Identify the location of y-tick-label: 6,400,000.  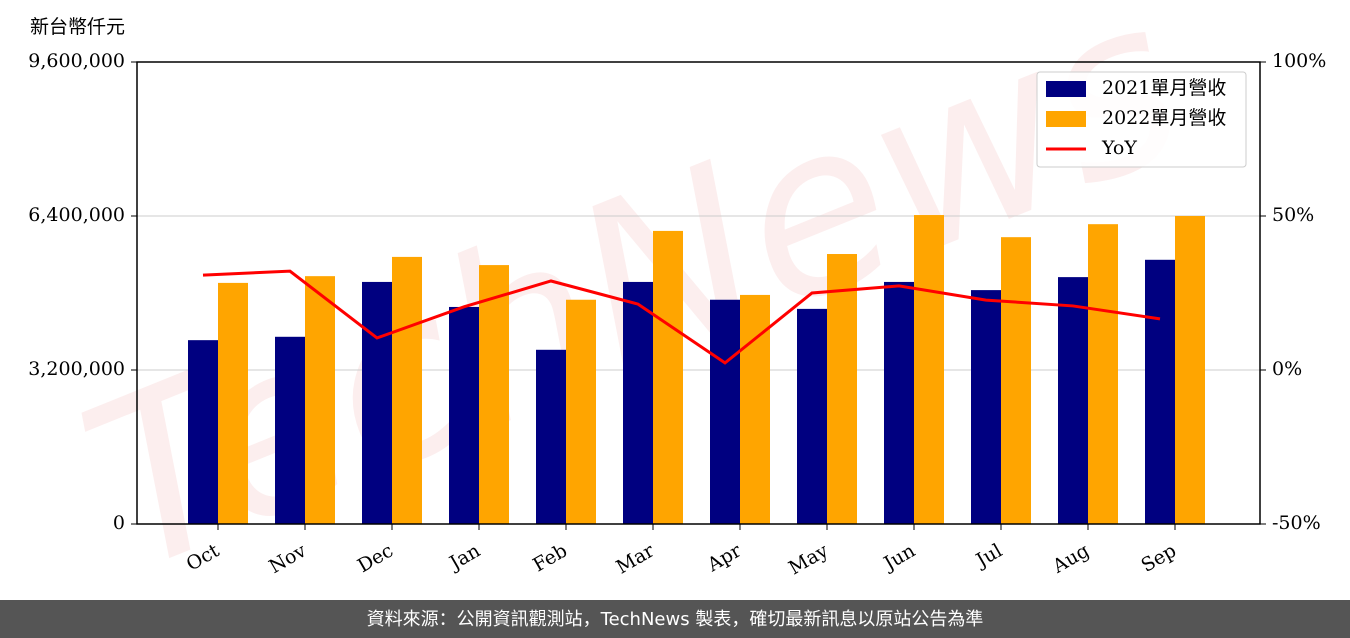
(76, 215).